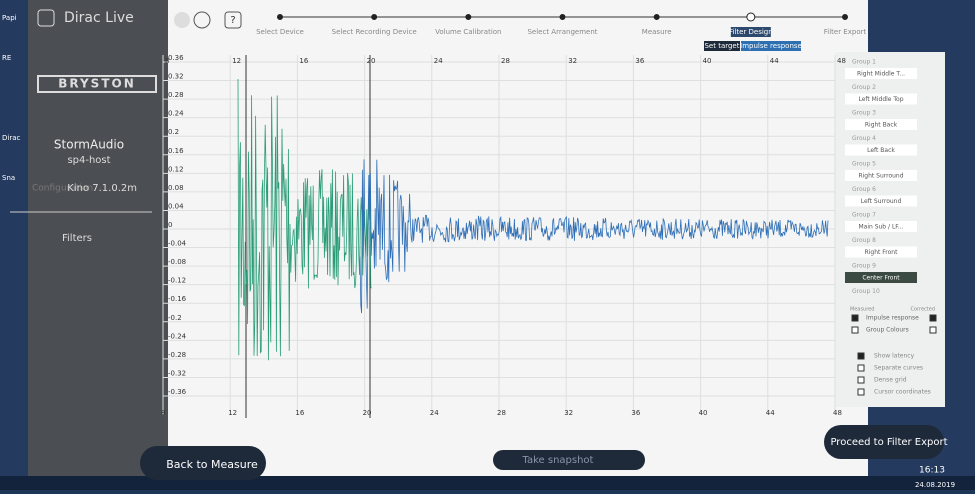 This screenshot has width=975, height=494. What do you see at coordinates (77, 238) in the screenshot?
I see `filters-link: Filters` at bounding box center [77, 238].